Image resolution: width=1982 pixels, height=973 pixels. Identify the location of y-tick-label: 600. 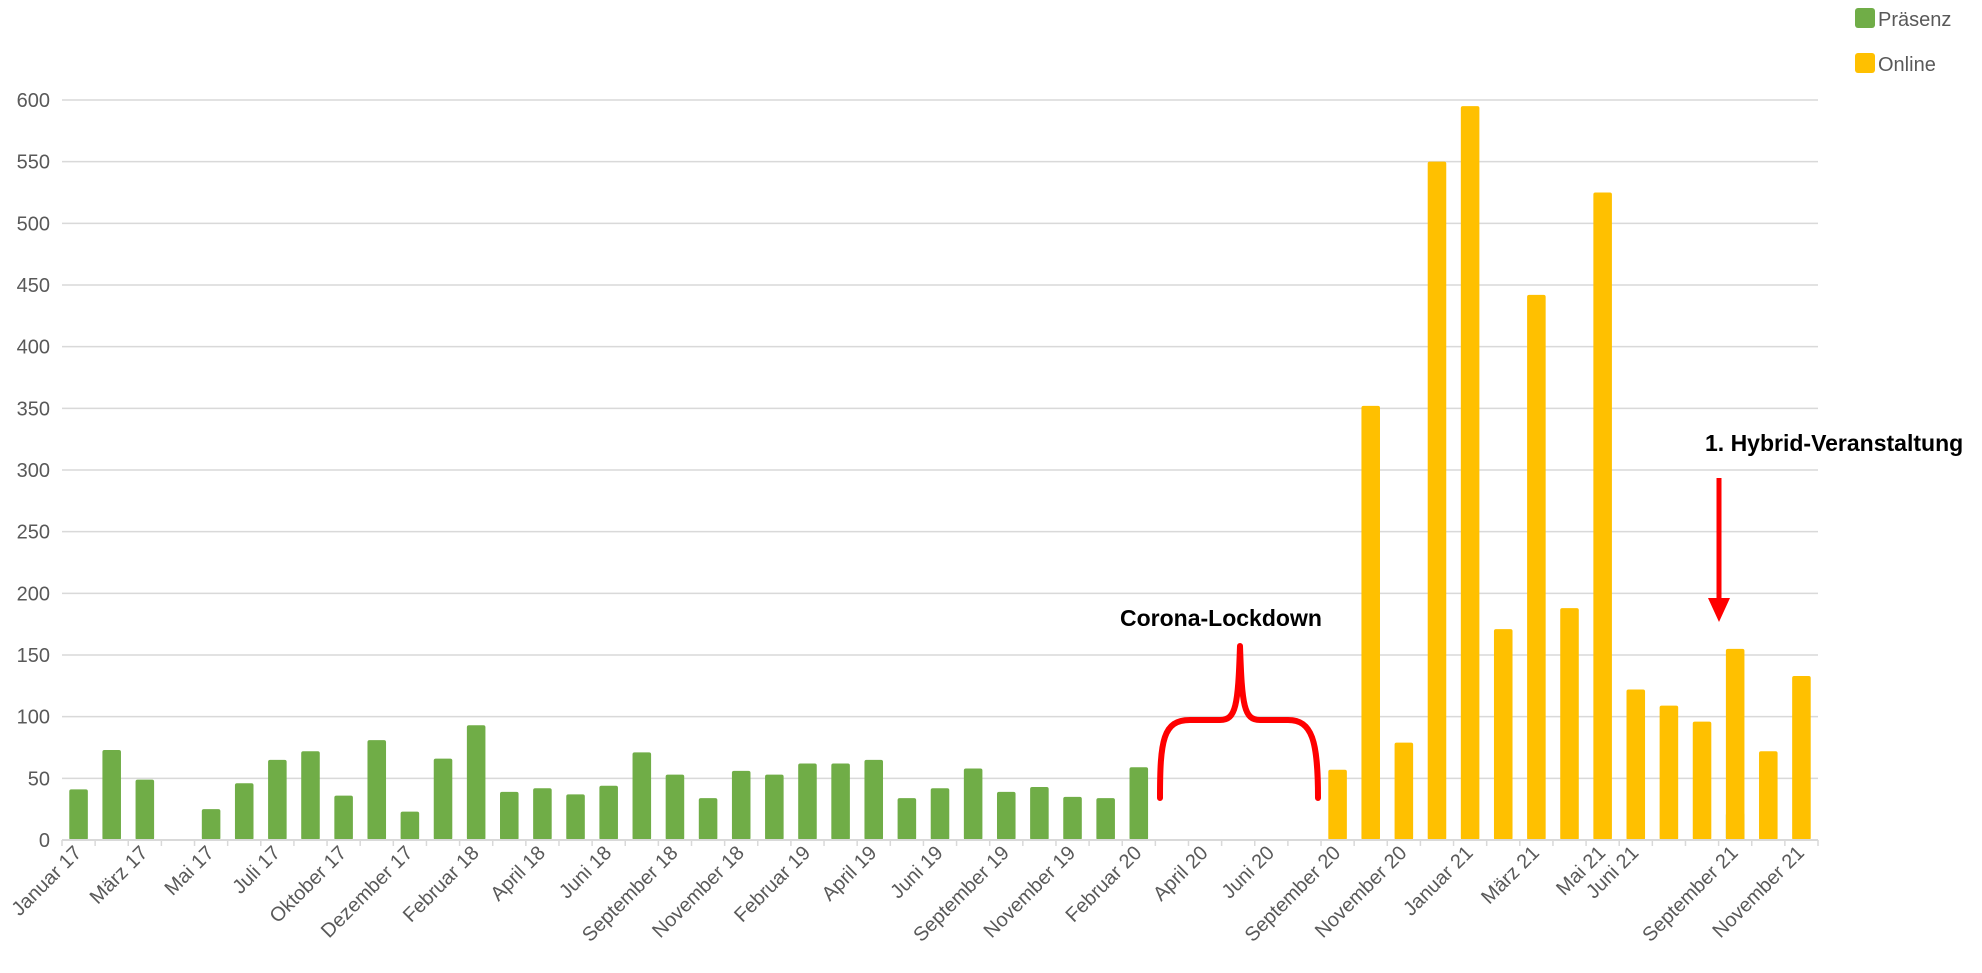
(33, 101).